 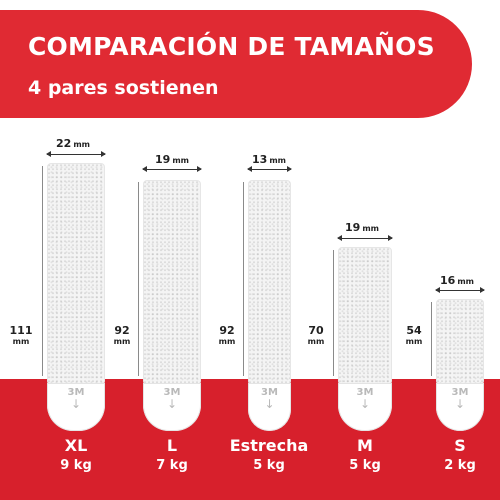 What do you see at coordinates (457, 280) in the screenshot?
I see `width-label: 16 mm` at bounding box center [457, 280].